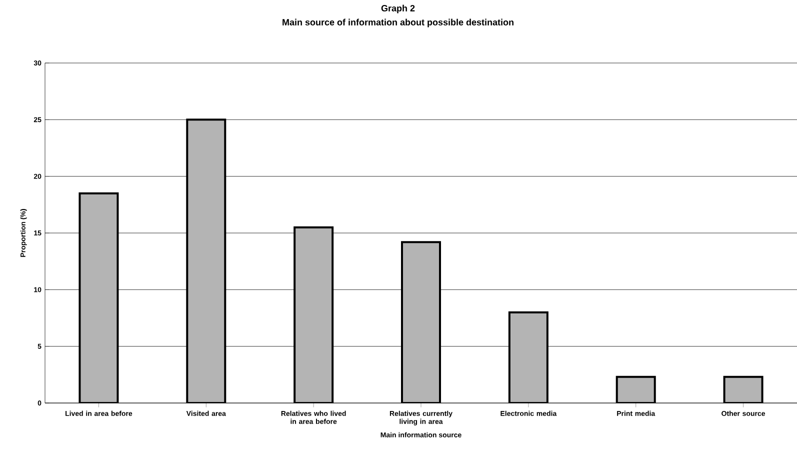  What do you see at coordinates (398, 23) in the screenshot?
I see `chart-subtitle: Main source of information about possible destination` at bounding box center [398, 23].